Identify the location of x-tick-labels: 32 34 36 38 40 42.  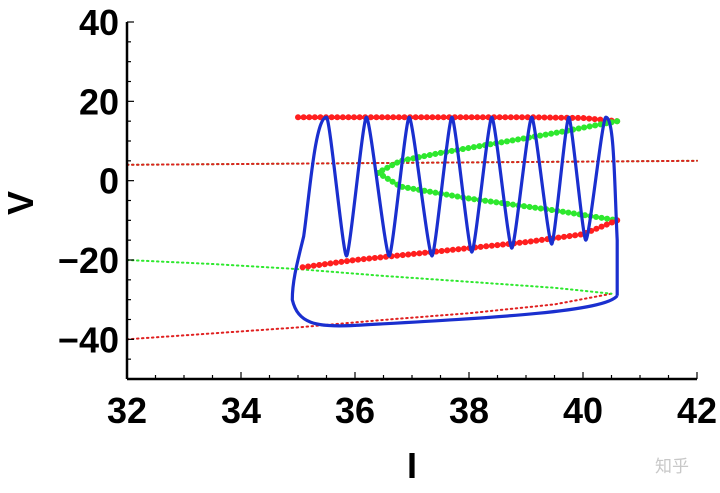
(412, 410).